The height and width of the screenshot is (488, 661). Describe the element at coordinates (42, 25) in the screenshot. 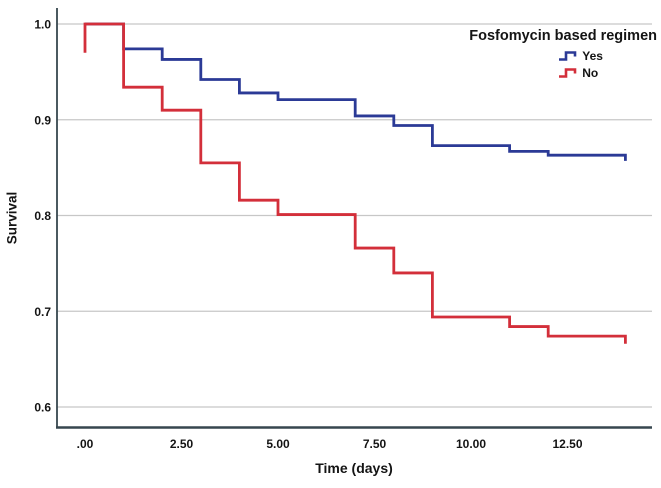

I see `y-tick-label: 1.0` at that location.